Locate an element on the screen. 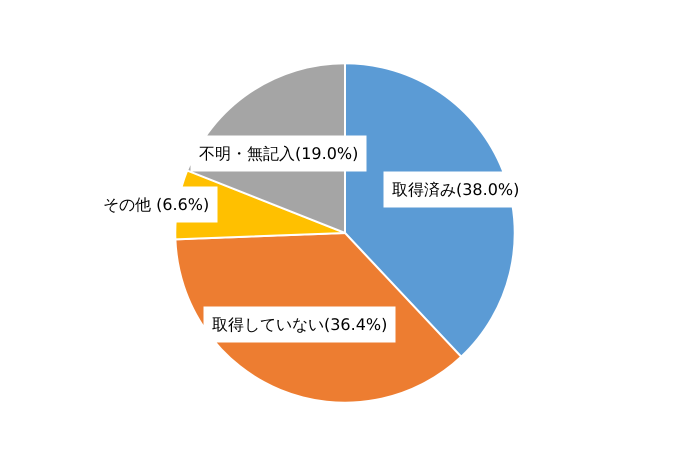 The image size is (690, 460). slice-label: 不明・無記入(19.0%) is located at coordinates (278, 153).